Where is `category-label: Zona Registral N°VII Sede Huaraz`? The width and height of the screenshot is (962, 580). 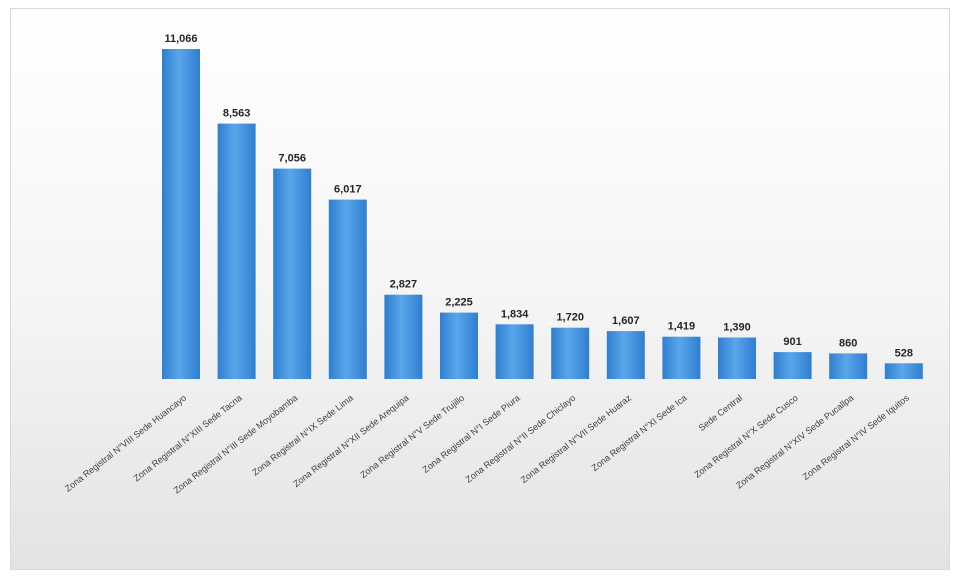
category-label: Zona Registral N°VII Sede Huaraz is located at coordinates (576, 438).